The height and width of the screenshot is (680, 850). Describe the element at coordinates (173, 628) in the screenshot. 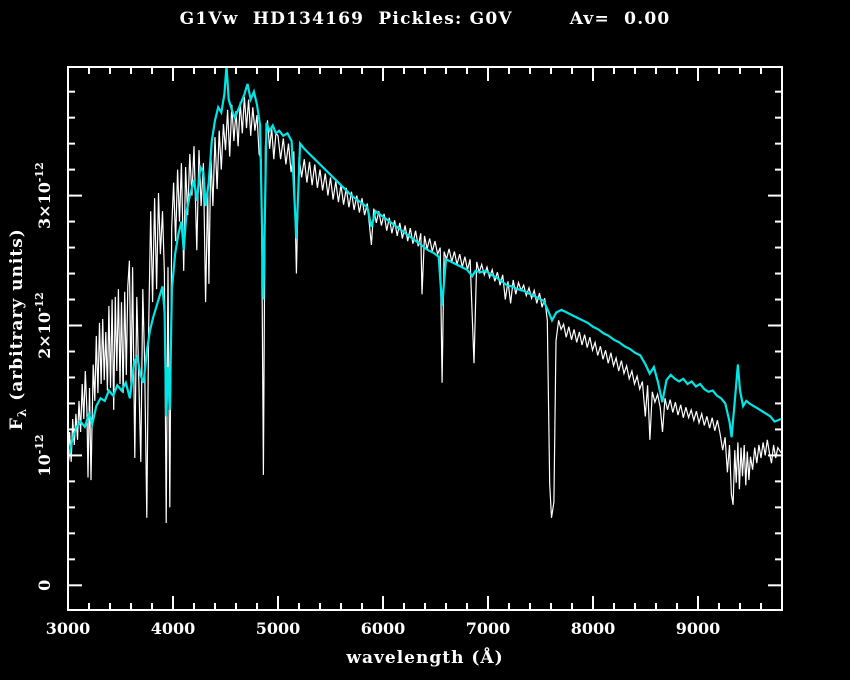

I see `svg-text: 4000` at that location.